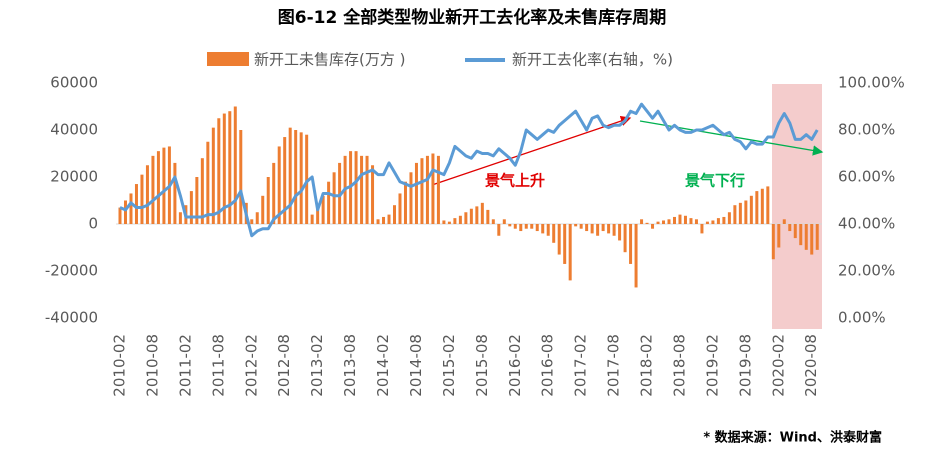  Describe the element at coordinates (317, 365) in the screenshot. I see `x-tick-label: 2013-02` at that location.